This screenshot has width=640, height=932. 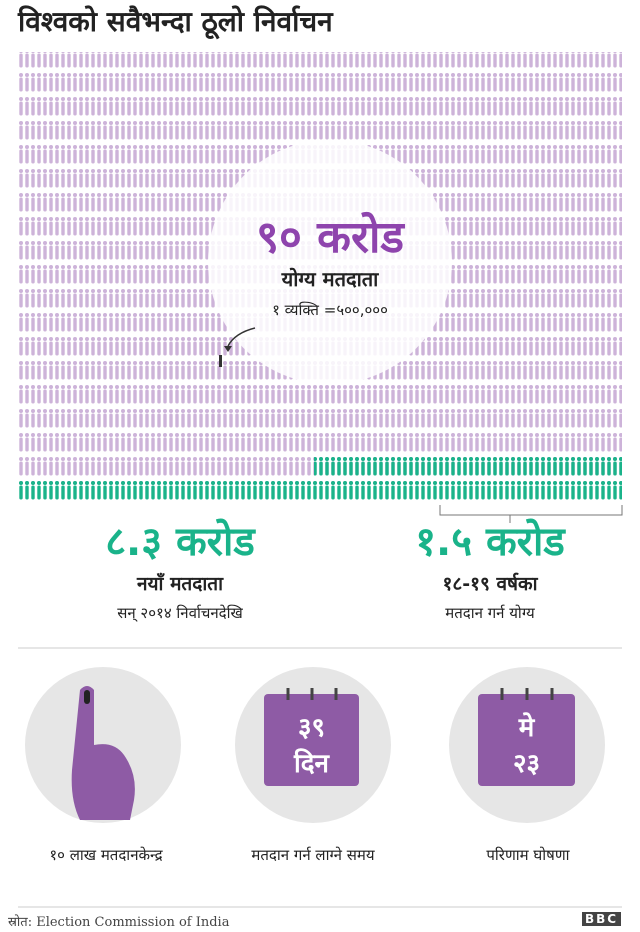 I want to click on stat-note: सन् २०१४ निर्वाचनदेखि, so click(x=180, y=613).